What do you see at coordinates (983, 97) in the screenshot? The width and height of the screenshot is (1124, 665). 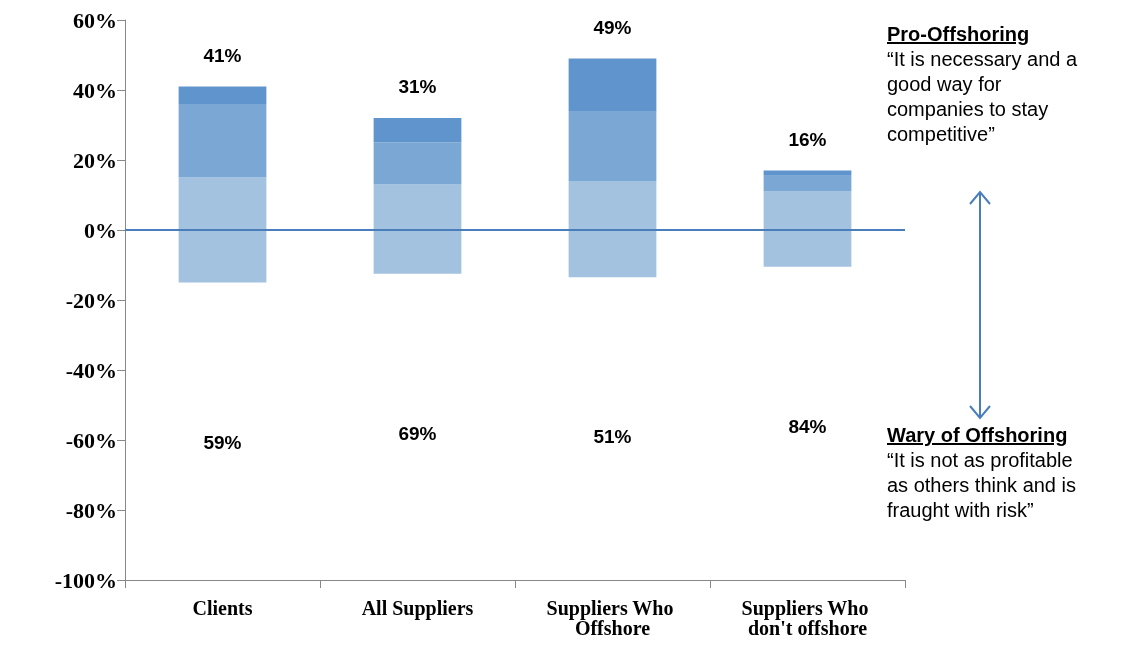 I see `annotation: “It is necessary and a good way for companies to stay competitive”` at bounding box center [983, 97].